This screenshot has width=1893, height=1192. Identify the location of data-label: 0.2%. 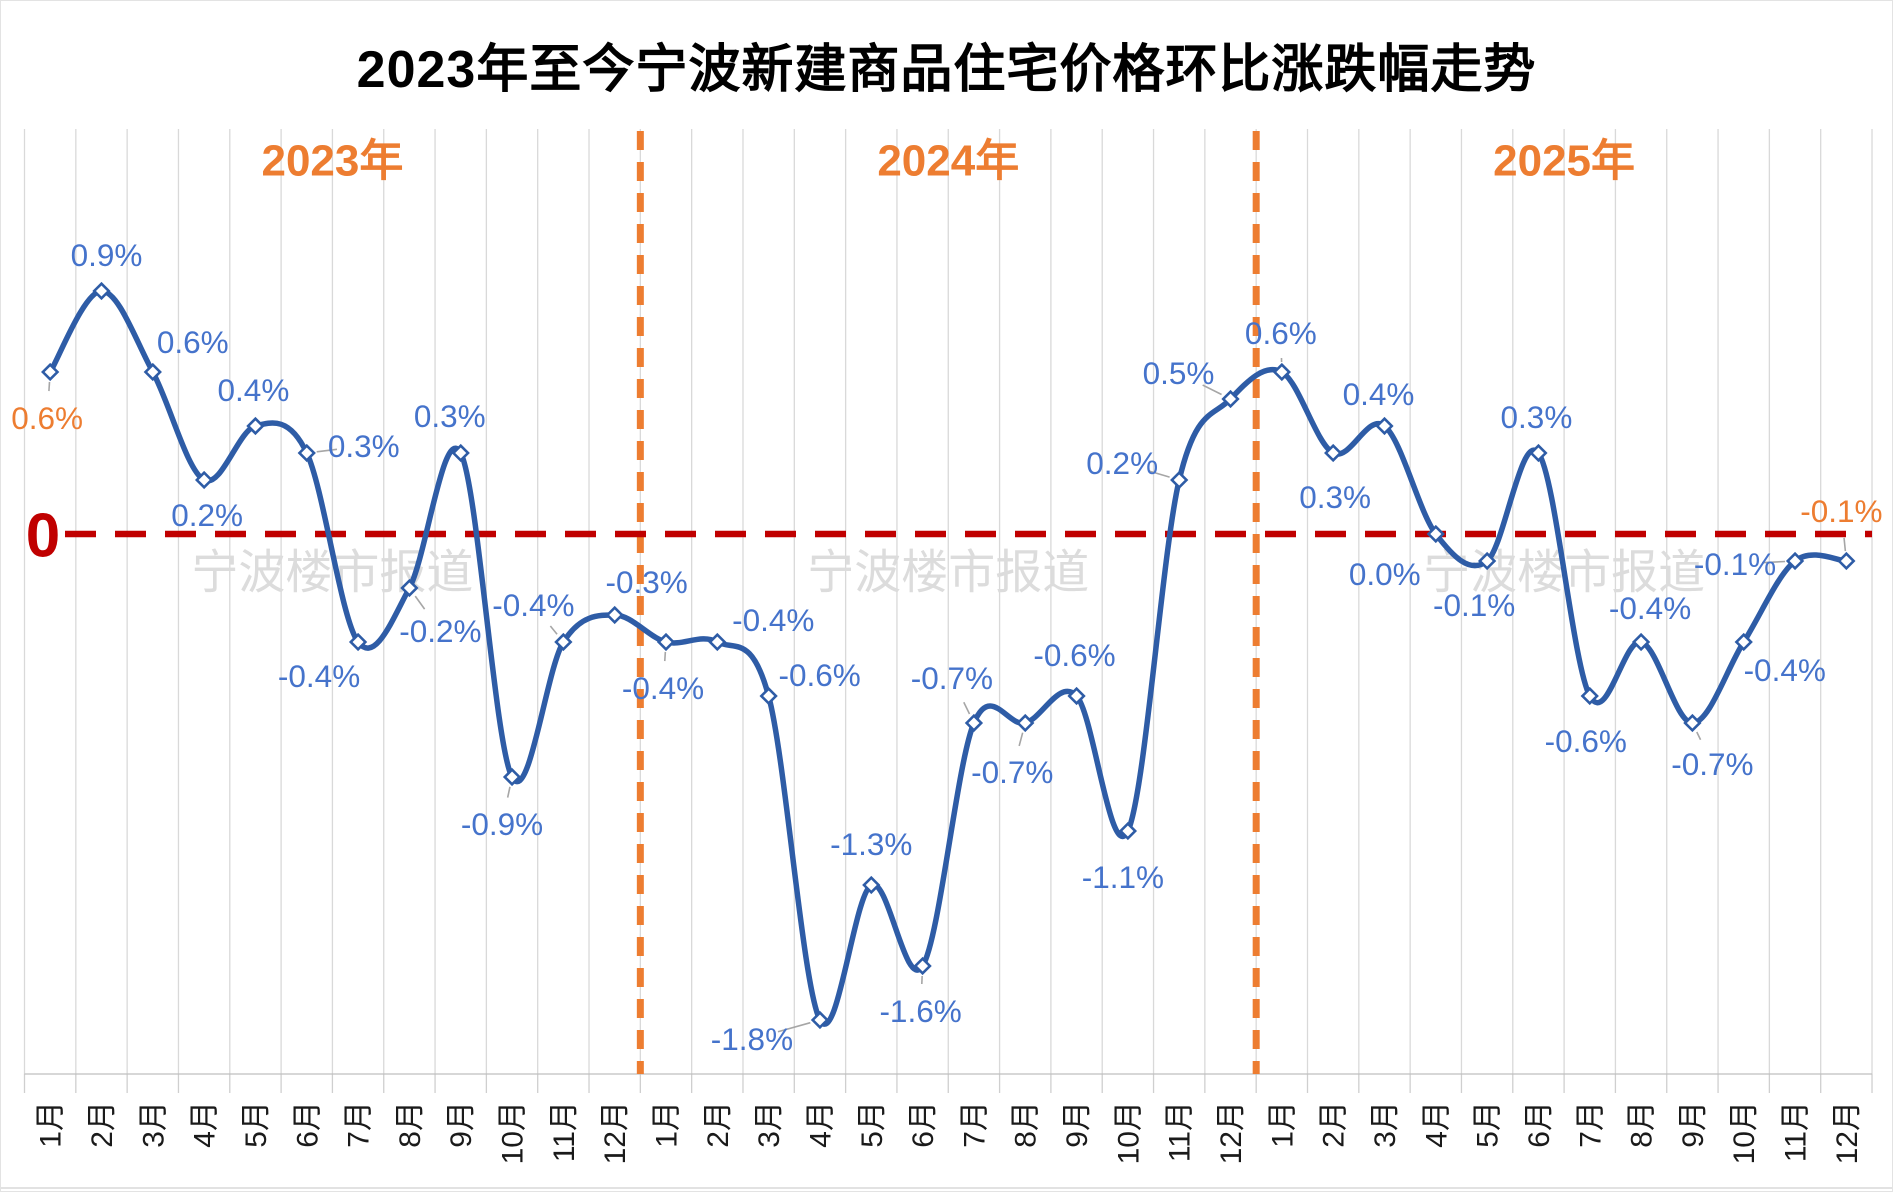
(207, 515).